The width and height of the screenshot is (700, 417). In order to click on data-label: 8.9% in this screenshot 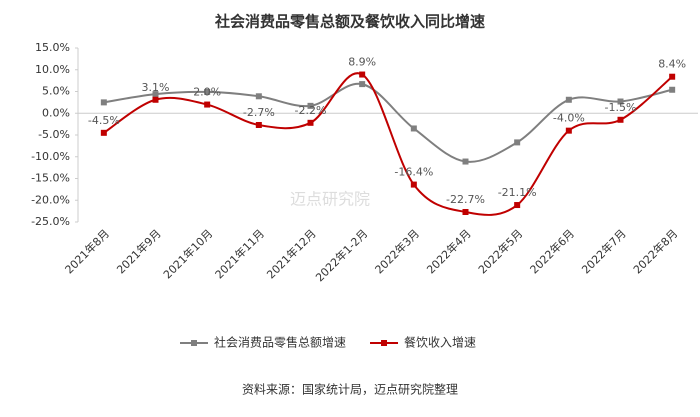, I will do `click(362, 62)`.